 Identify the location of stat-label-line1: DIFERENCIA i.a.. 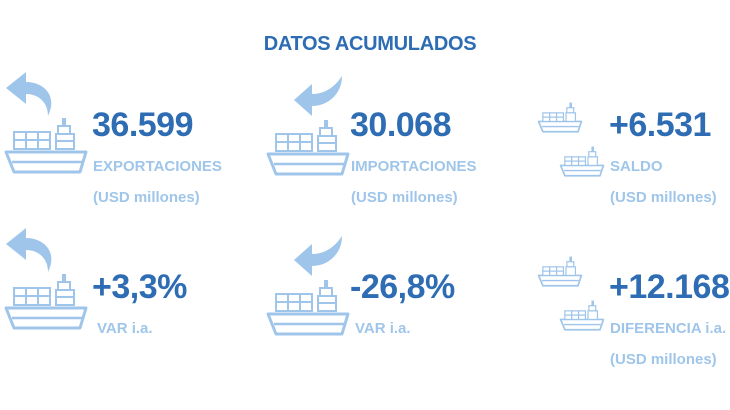
(668, 328).